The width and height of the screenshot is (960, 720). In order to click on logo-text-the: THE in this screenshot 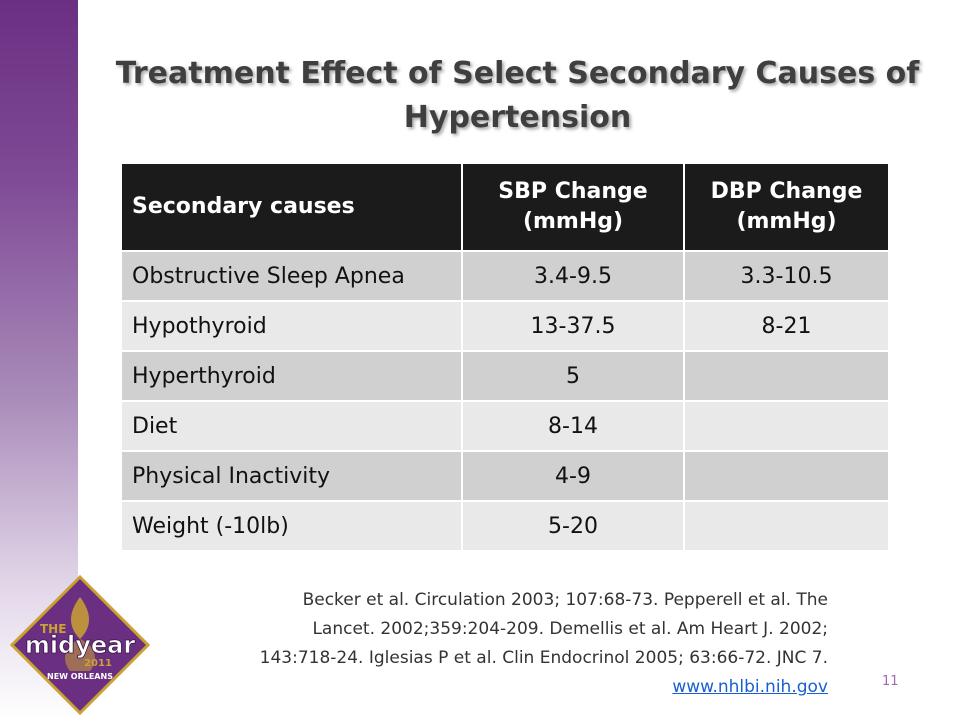, I will do `click(53, 629)`.